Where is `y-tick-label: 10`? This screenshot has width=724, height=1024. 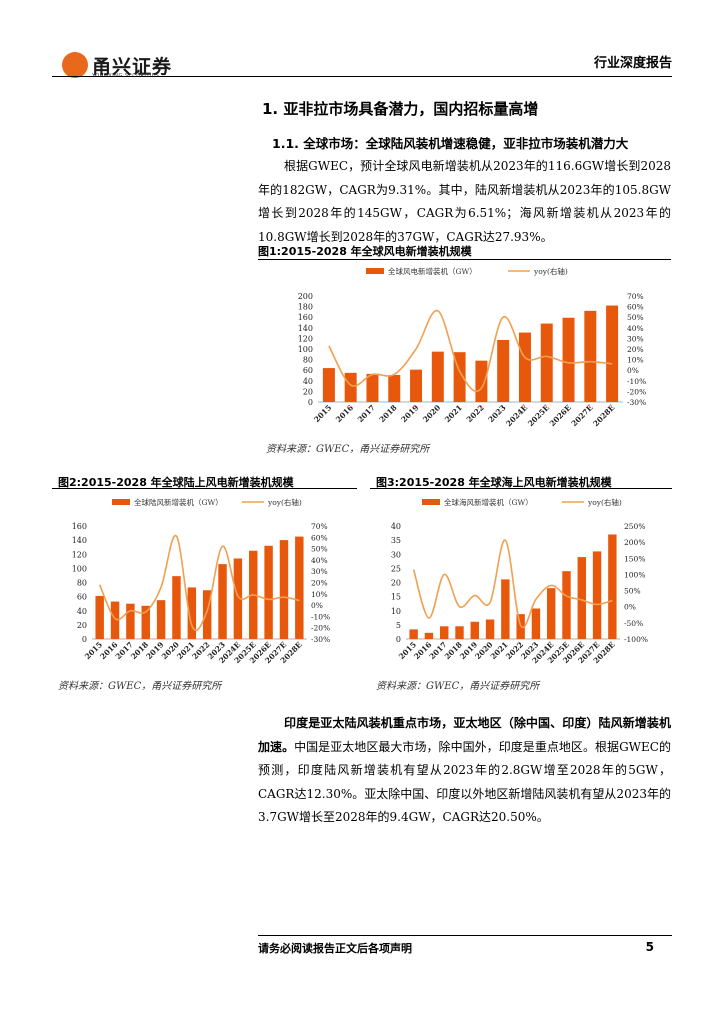
y-tick-label: 10 is located at coordinates (396, 611).